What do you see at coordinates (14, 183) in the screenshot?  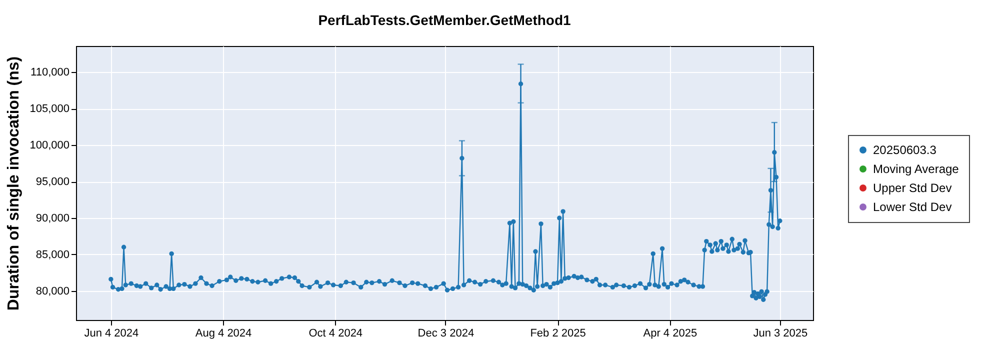 I see `y-axis-title: Duration of single invocation (ns)` at bounding box center [14, 183].